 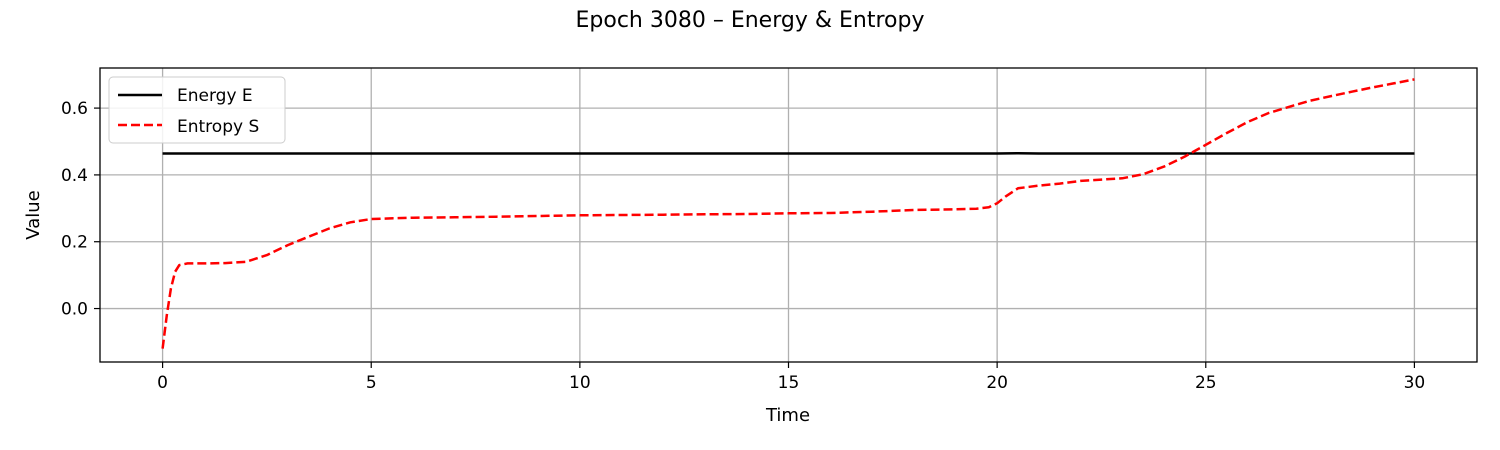 I want to click on y-tick-label: 0.4, so click(x=74, y=176).